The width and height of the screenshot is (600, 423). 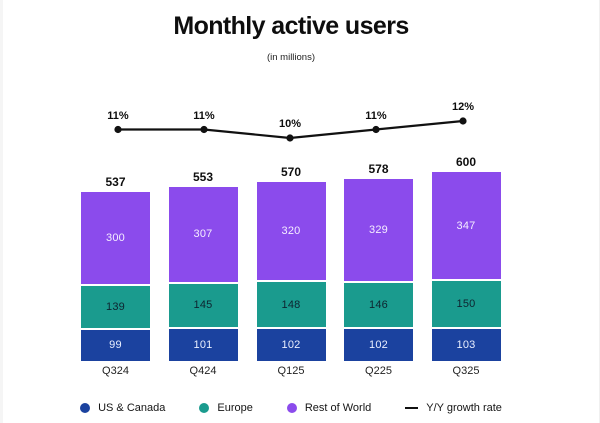 What do you see at coordinates (378, 371) in the screenshot?
I see `x-axis-label-q225: Q225` at bounding box center [378, 371].